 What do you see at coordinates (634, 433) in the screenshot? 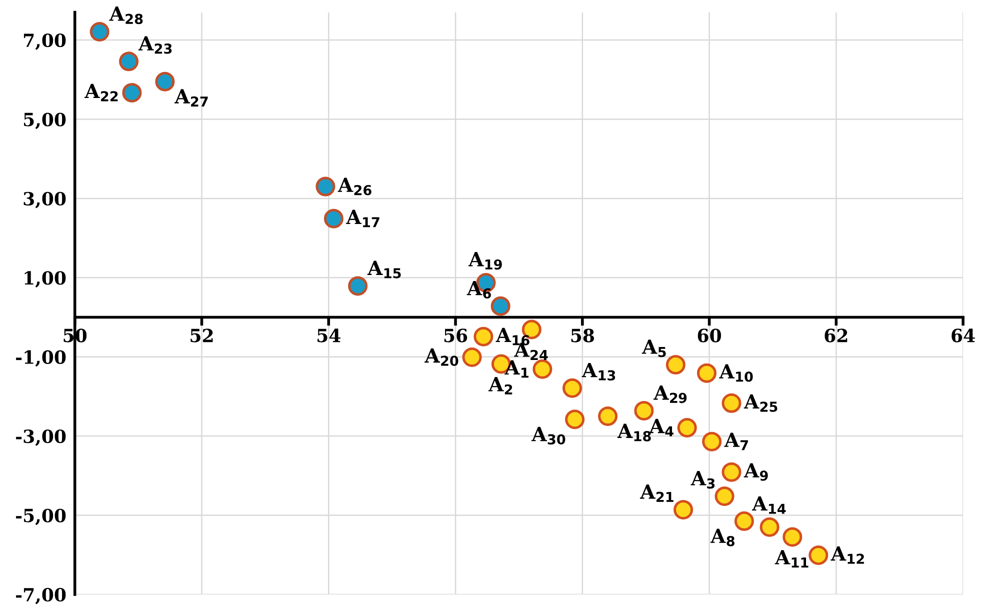
I see `annotation: A$_{18}$` at bounding box center [634, 433].